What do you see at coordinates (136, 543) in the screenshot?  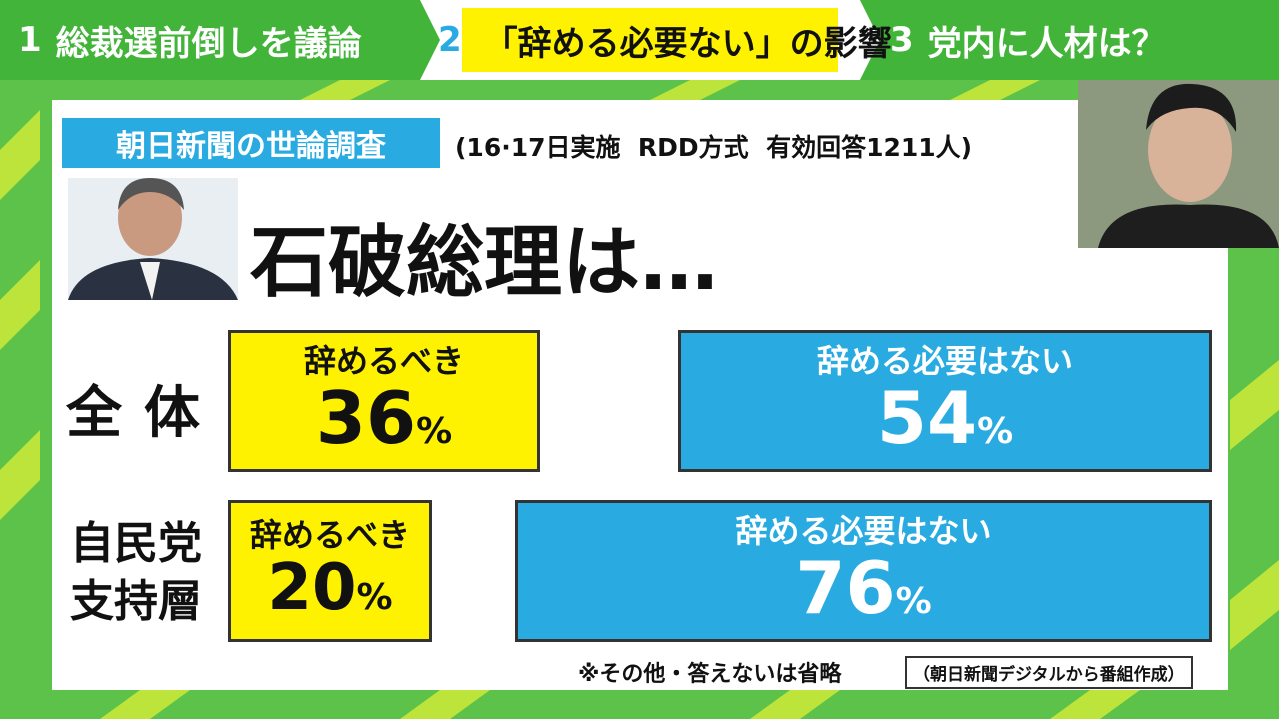 I see `row-label-line: 自民党` at bounding box center [136, 543].